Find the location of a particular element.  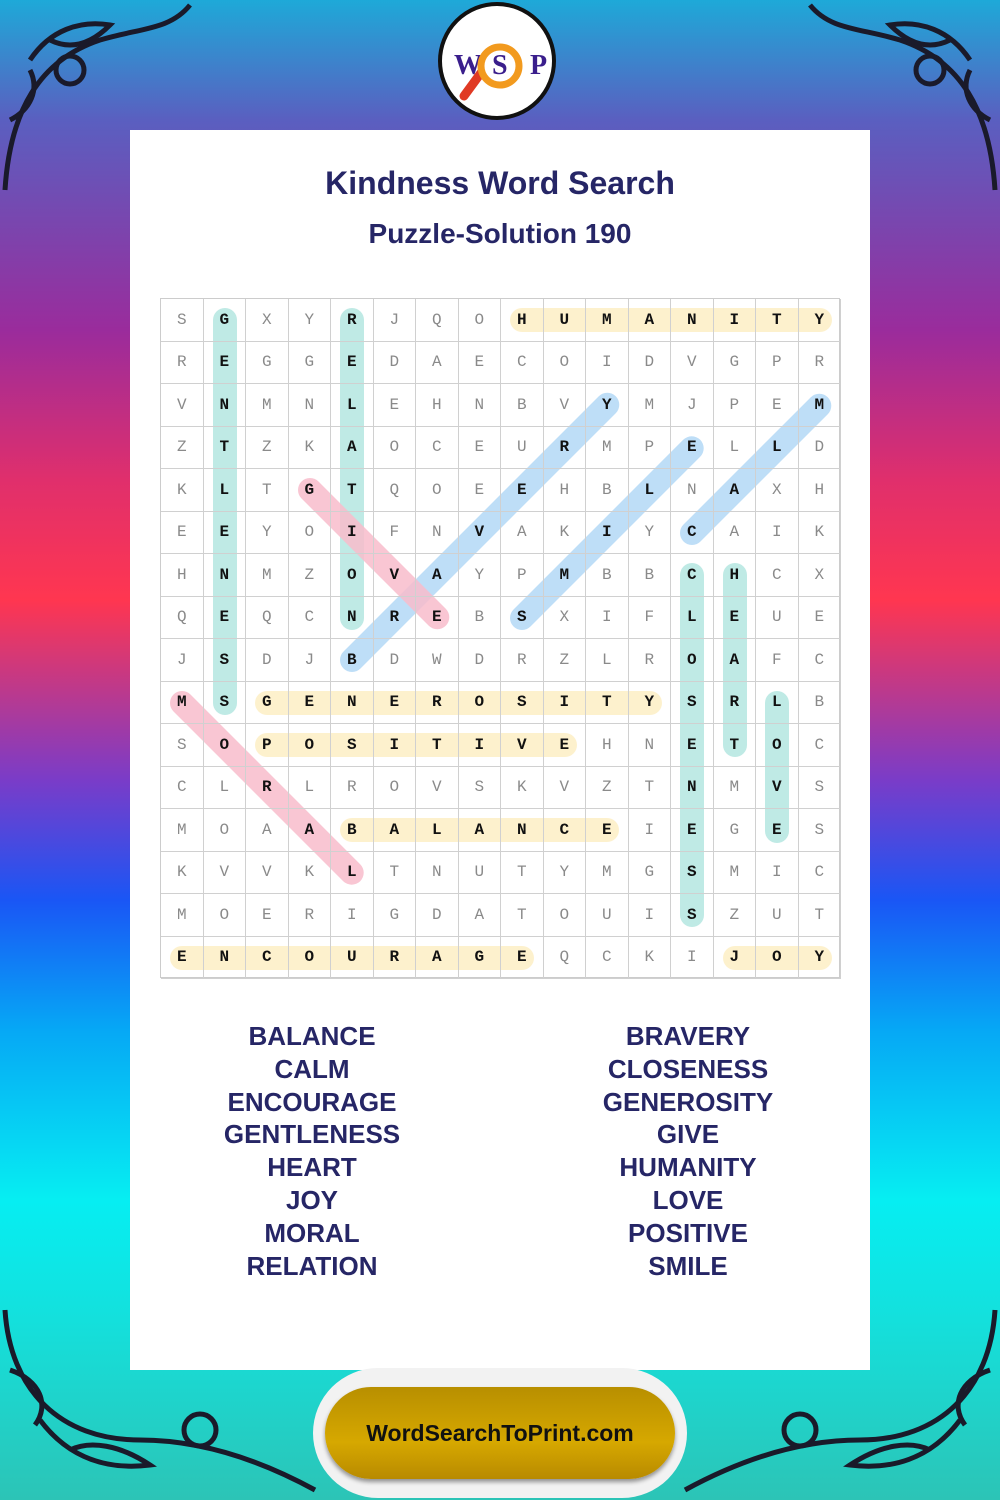

grid-cell: J is located at coordinates (309, 660).